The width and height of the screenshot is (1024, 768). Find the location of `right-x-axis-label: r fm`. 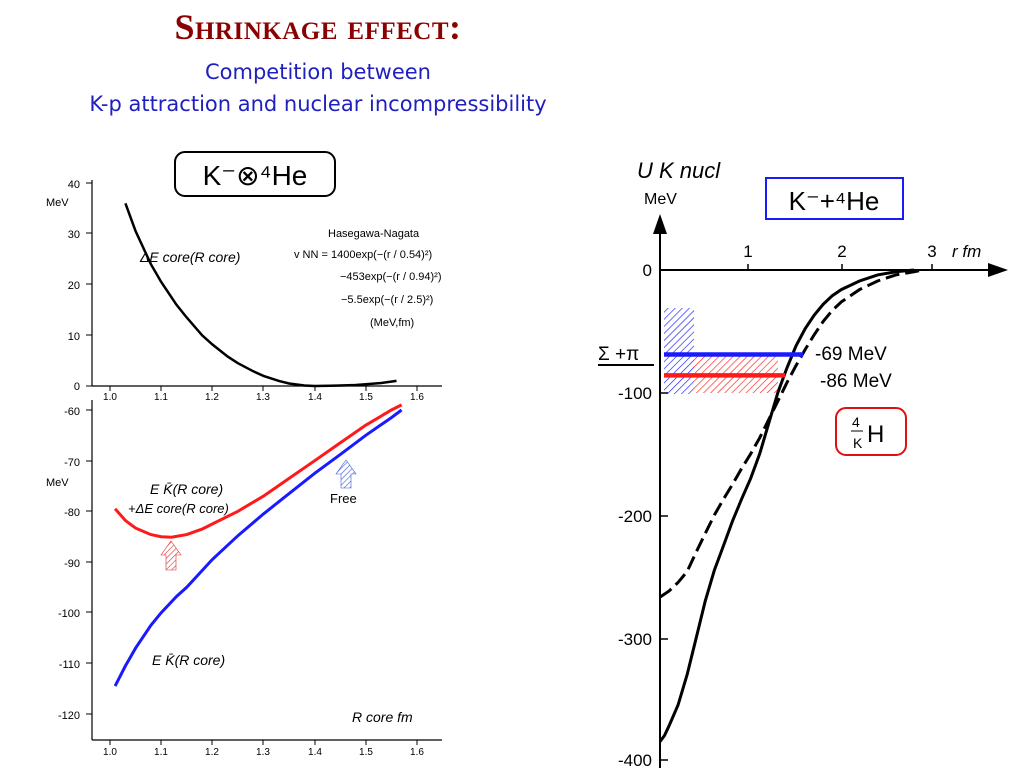

right-x-axis-label: r fm is located at coordinates (966, 251).